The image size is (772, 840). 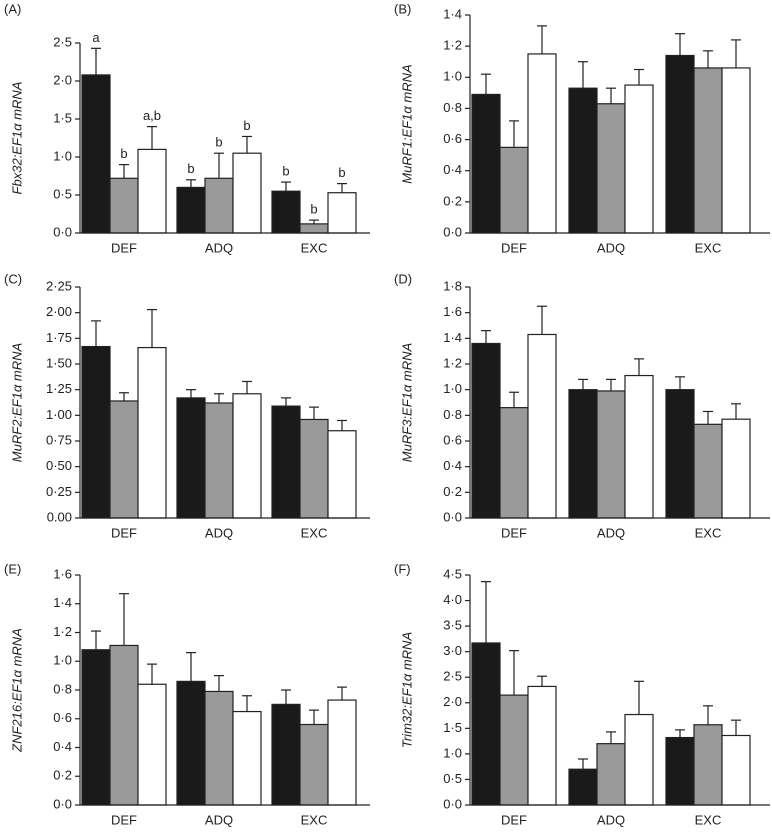 I want to click on y-axis-label: MuRF2:EF1α mRNA, so click(x=16, y=402).